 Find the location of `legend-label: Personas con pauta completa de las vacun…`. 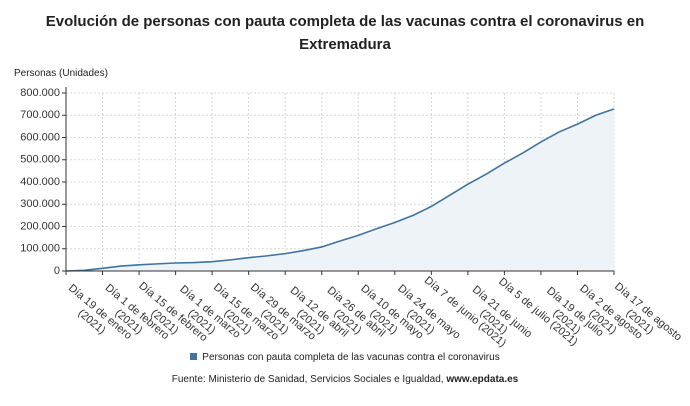

legend-label: Personas con pauta completa de las vacun… is located at coordinates (351, 357).